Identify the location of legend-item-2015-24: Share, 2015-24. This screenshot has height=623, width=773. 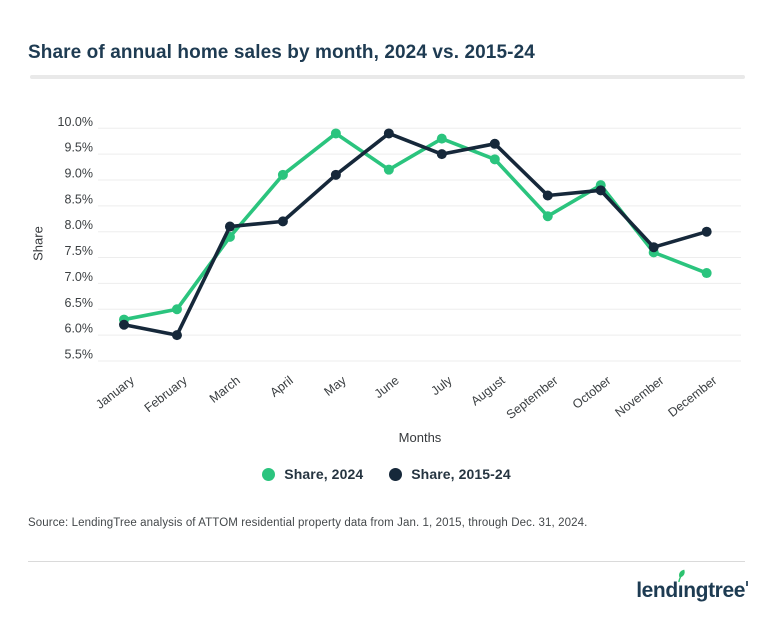
(450, 474).